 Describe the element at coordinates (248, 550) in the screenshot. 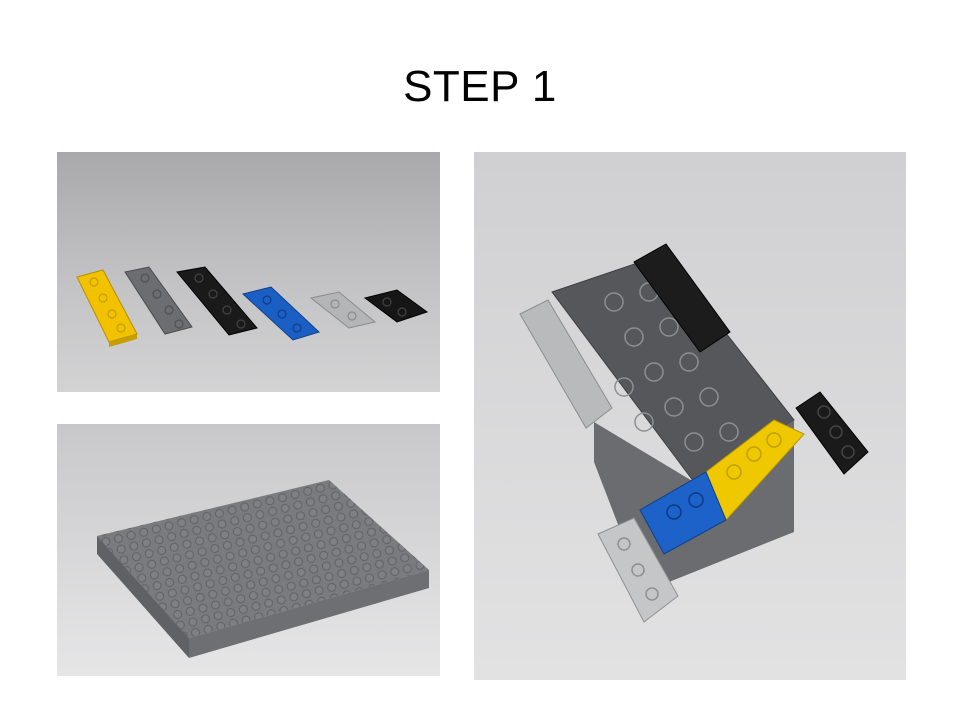

I see `photo-baseplate` at that location.